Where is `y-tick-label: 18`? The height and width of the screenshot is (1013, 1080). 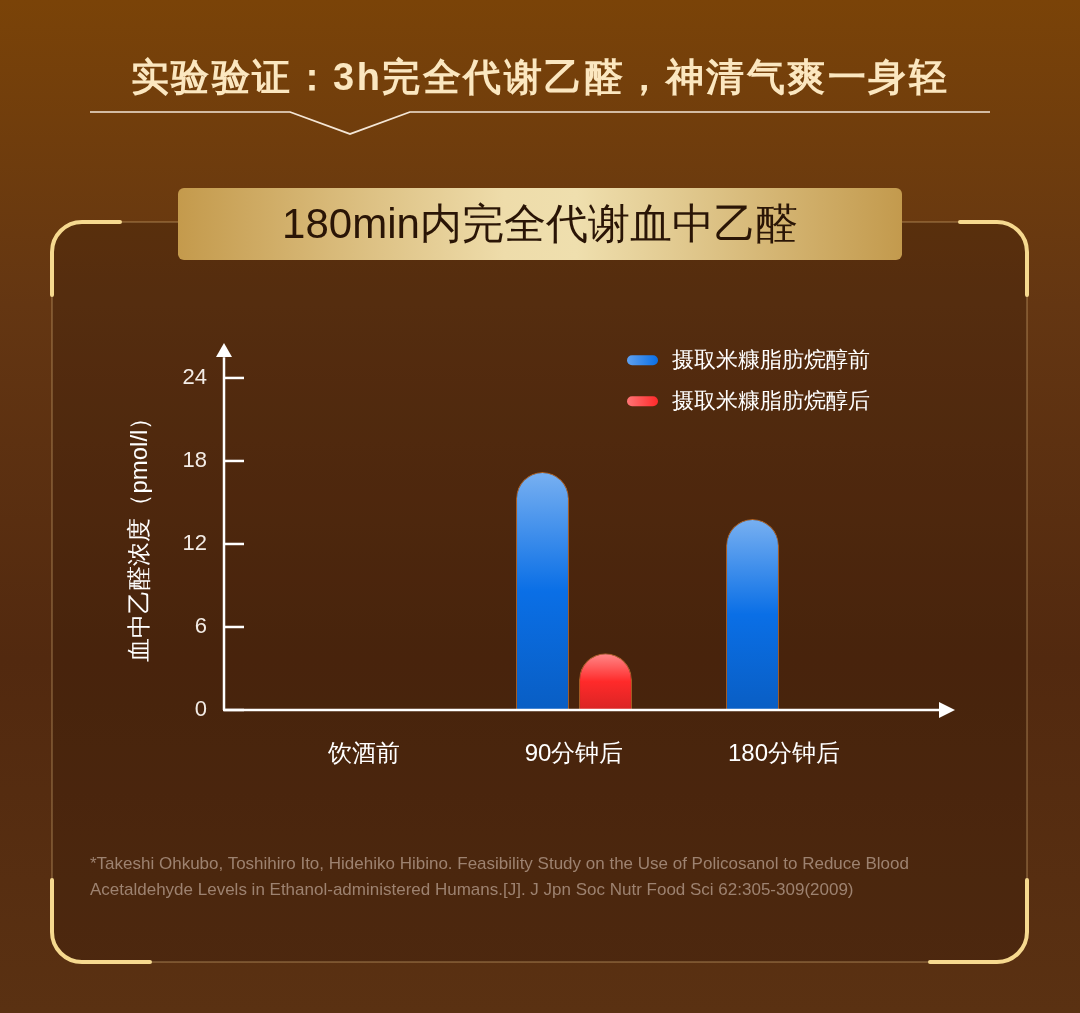 y-tick-label: 18 is located at coordinates (194, 460).